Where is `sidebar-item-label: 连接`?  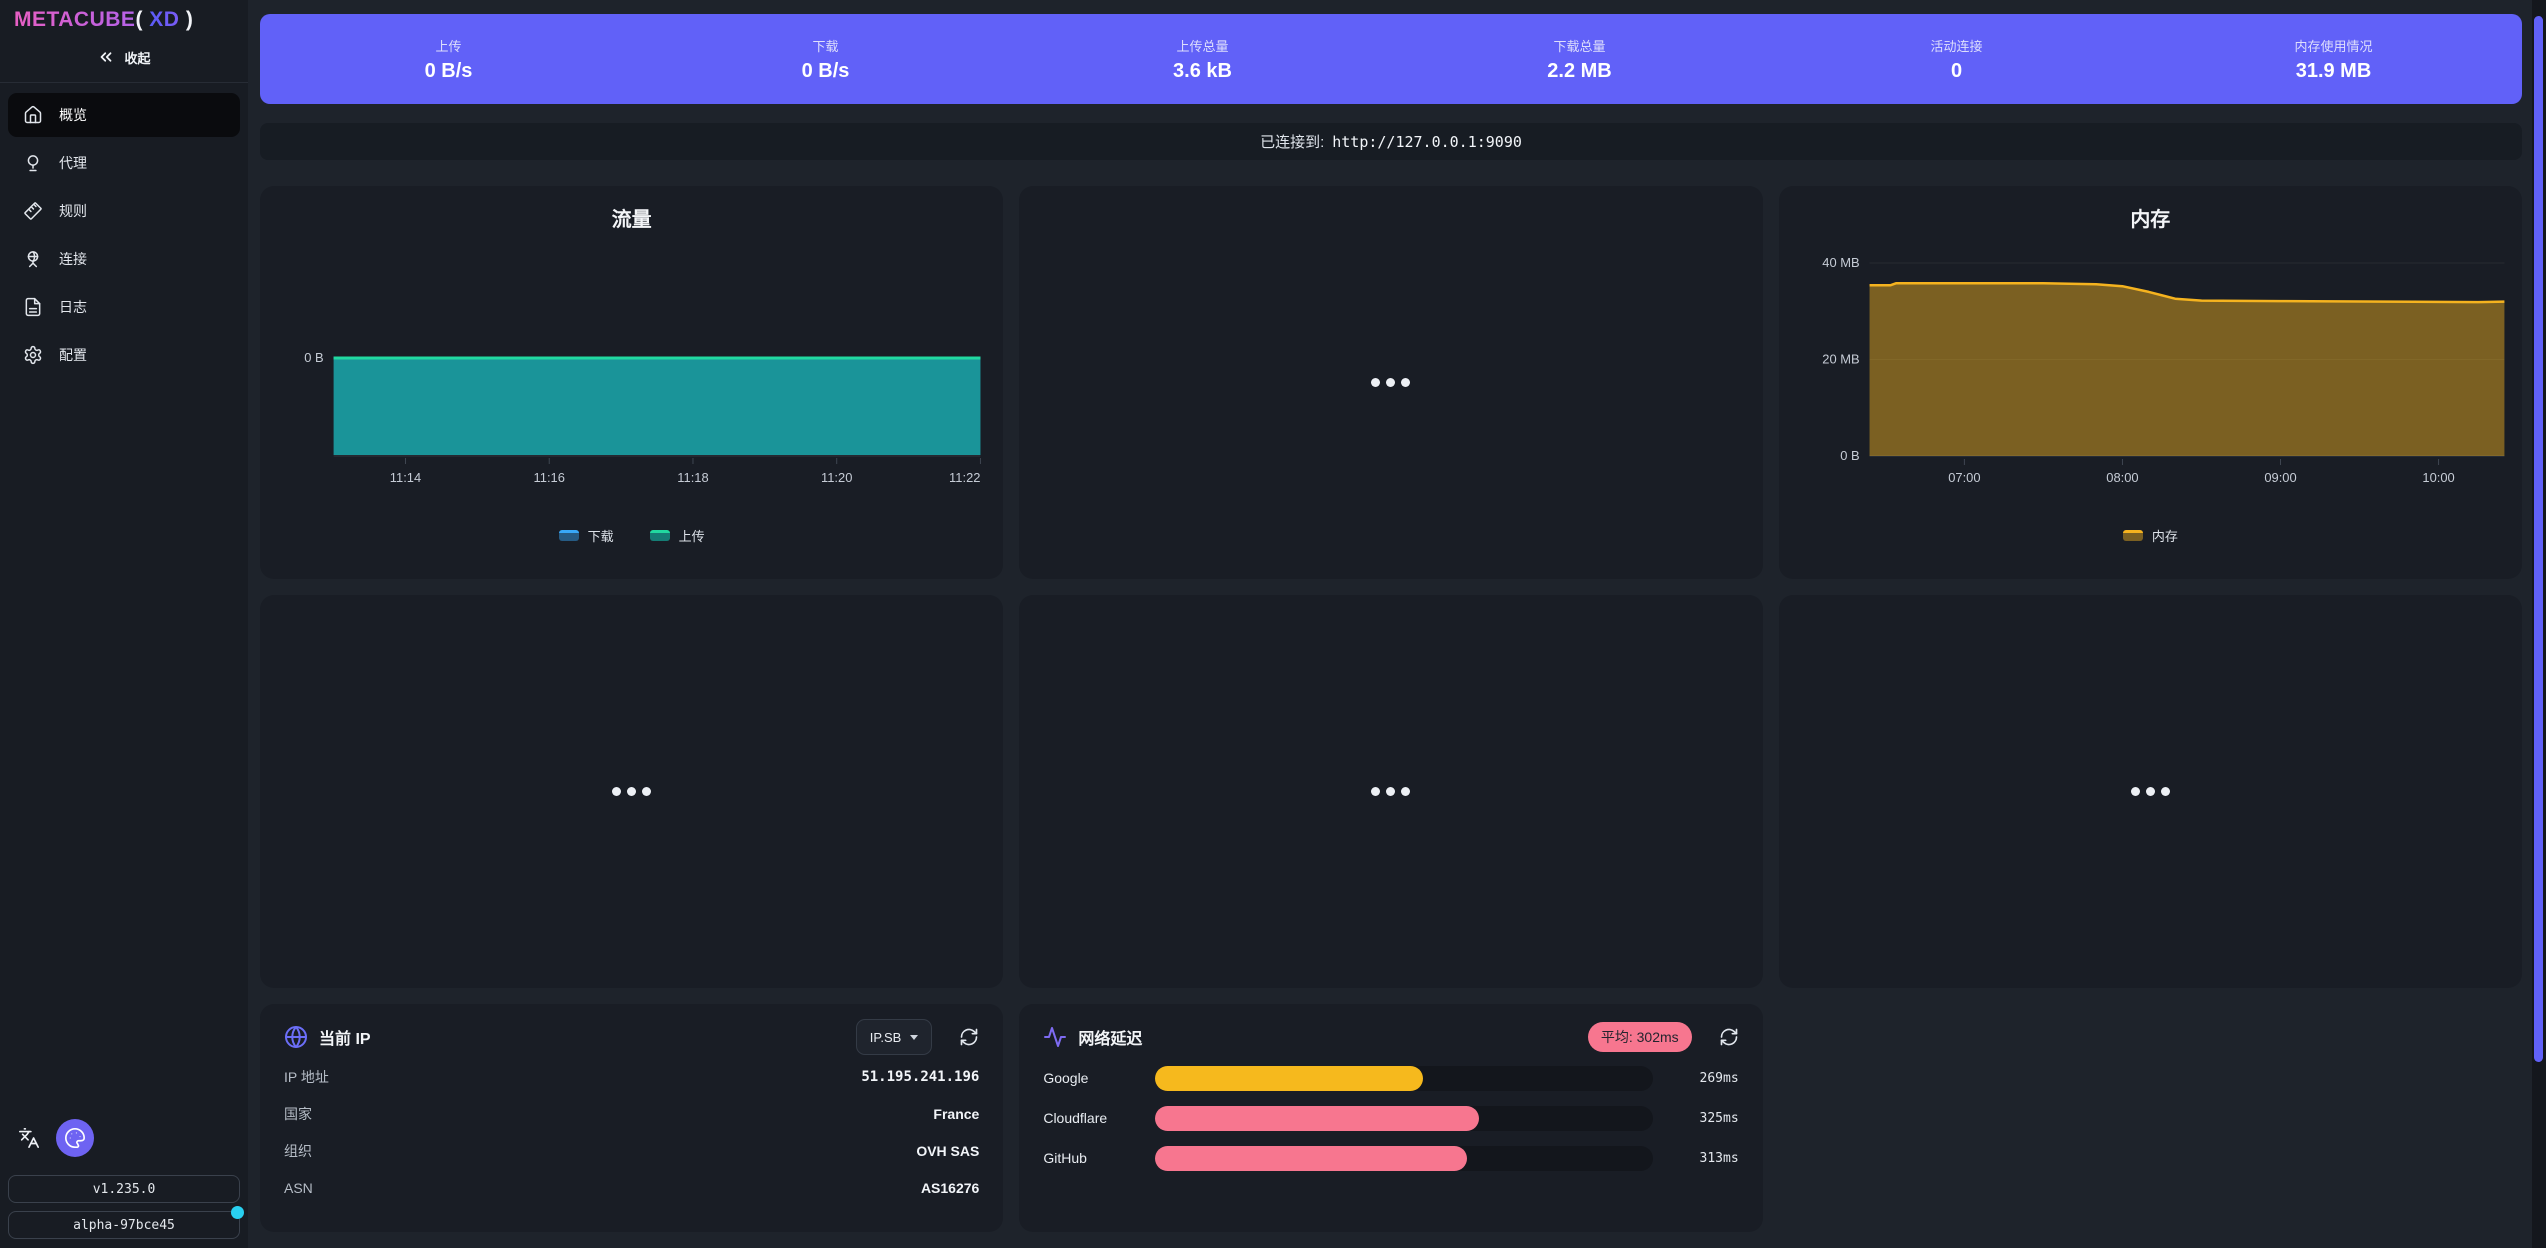 sidebar-item-label: 连接 is located at coordinates (73, 259).